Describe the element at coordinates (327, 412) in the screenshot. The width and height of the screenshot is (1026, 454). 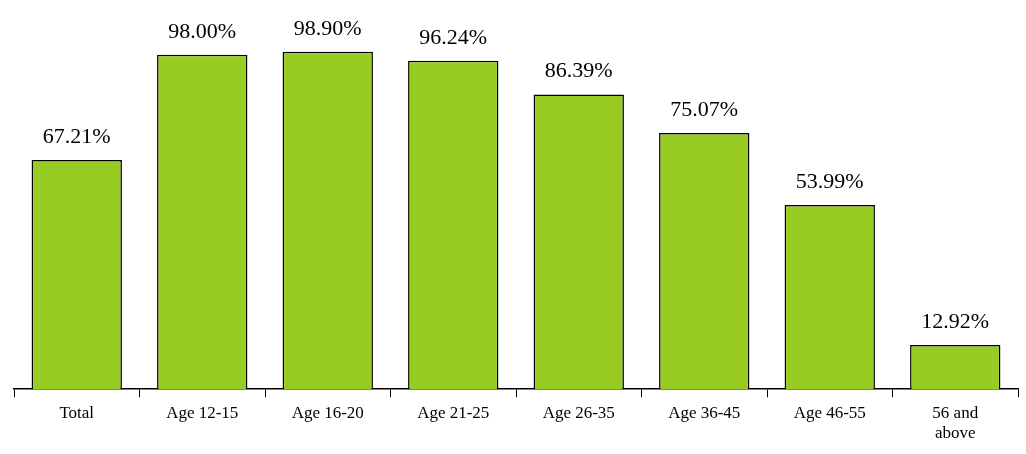
I see `x-tick-label: Age 16-20` at that location.